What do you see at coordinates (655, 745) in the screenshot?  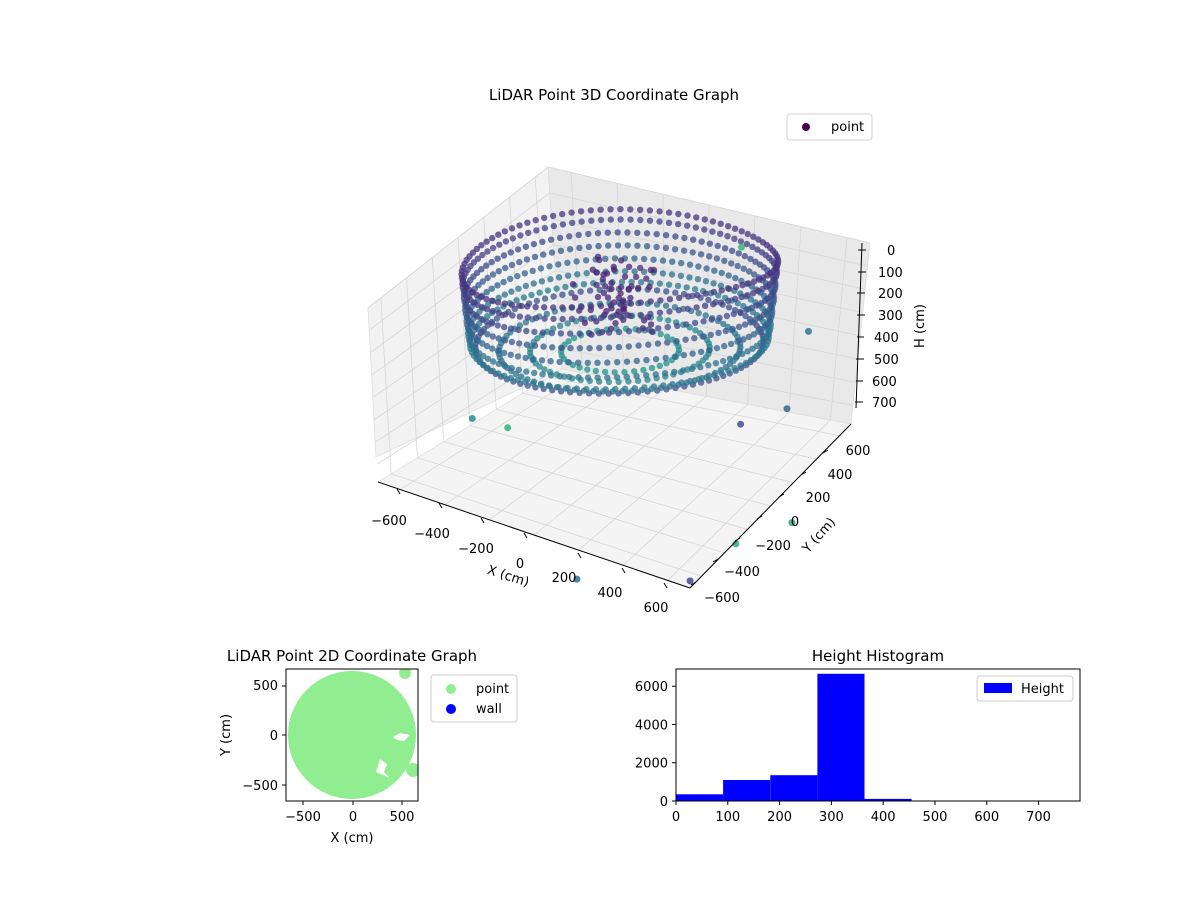 I see `y-ticks-hist: 0 2000 4000 6000` at bounding box center [655, 745].